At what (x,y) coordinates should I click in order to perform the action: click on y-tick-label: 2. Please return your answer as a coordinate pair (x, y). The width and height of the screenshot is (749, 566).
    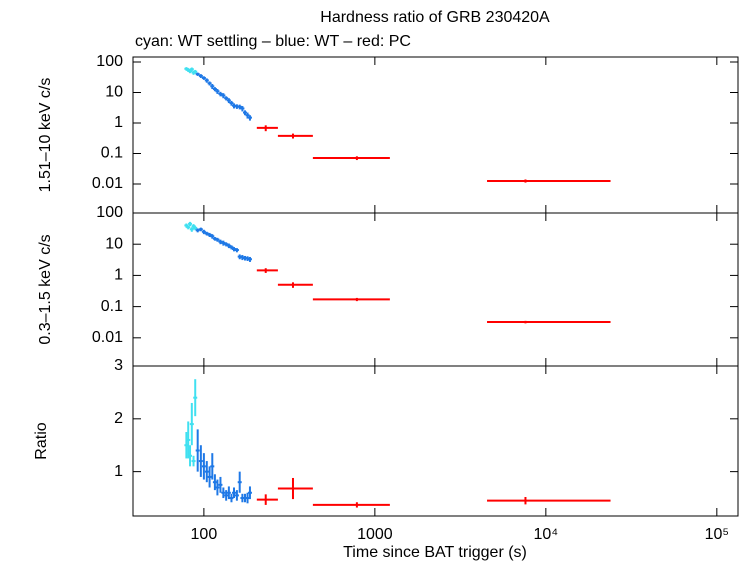
    Looking at the image, I should click on (118, 418).